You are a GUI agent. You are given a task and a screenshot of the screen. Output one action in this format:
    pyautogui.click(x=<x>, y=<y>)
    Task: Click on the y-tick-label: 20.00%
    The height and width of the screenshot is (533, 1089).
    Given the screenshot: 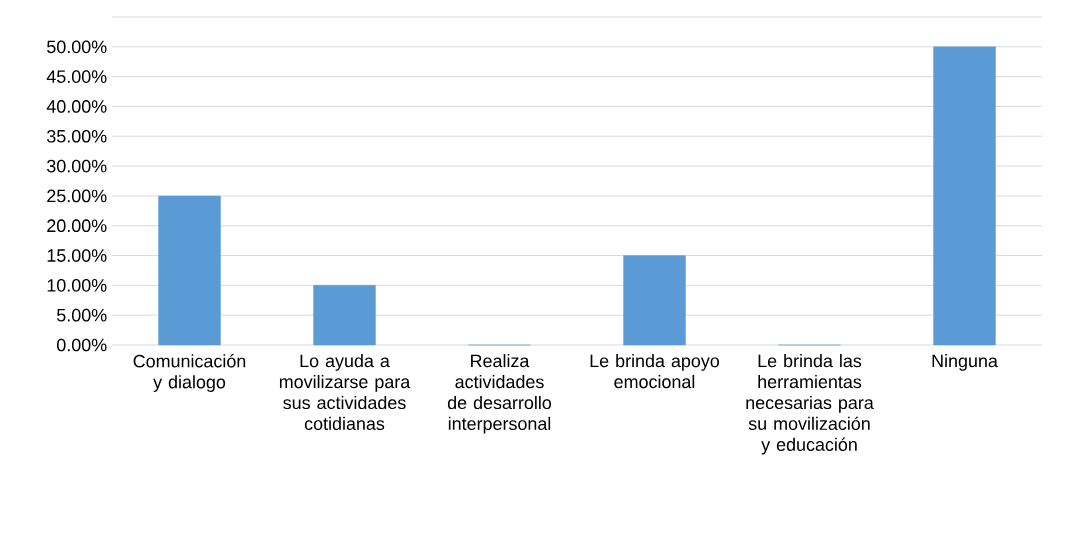 What is the action you would take?
    pyautogui.click(x=77, y=226)
    